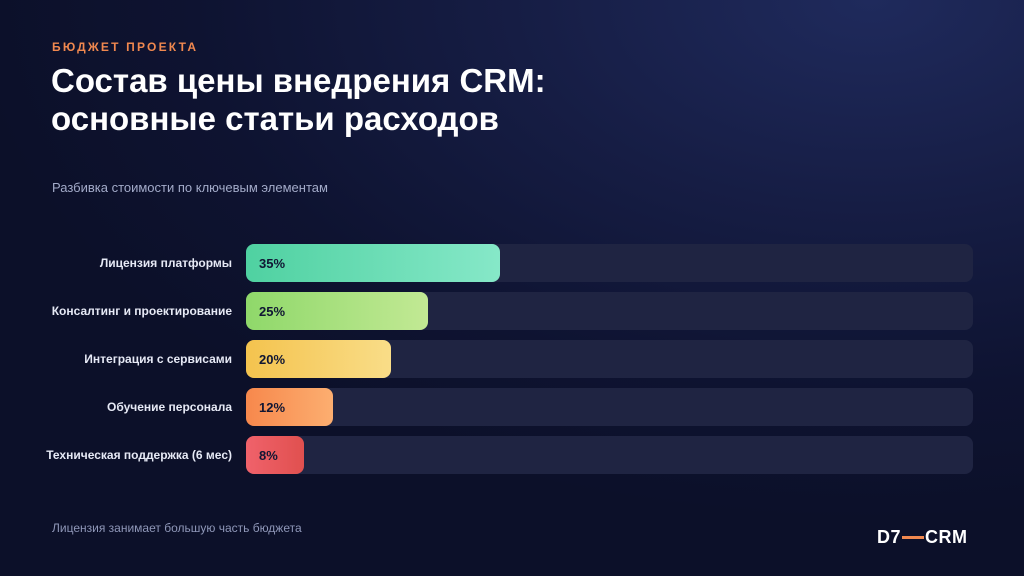 The height and width of the screenshot is (576, 1024). Describe the element at coordinates (889, 537) in the screenshot. I see `logo-left-text: D7` at that location.